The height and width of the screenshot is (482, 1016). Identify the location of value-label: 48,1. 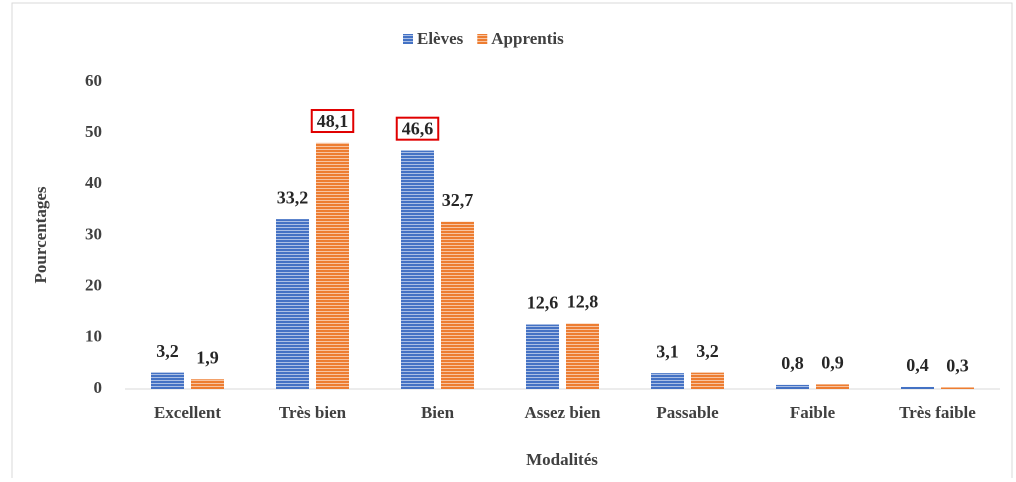
(333, 121).